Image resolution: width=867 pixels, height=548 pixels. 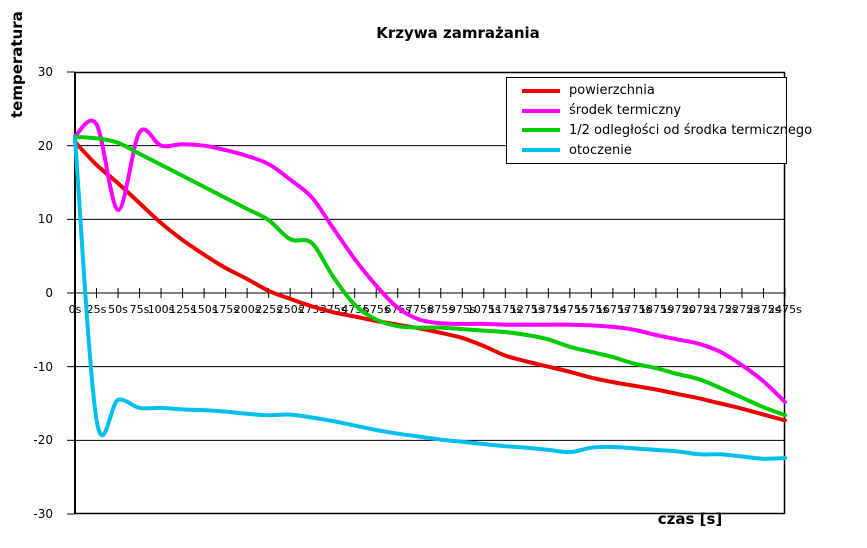 What do you see at coordinates (45, 145) in the screenshot?
I see `y-tick-label: 20` at bounding box center [45, 145].